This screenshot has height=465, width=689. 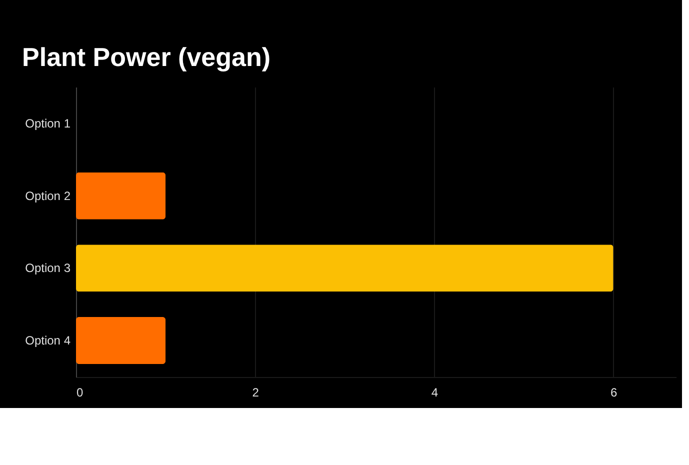 What do you see at coordinates (146, 57) in the screenshot?
I see `chart-title: Plant Power (vegan)` at bounding box center [146, 57].